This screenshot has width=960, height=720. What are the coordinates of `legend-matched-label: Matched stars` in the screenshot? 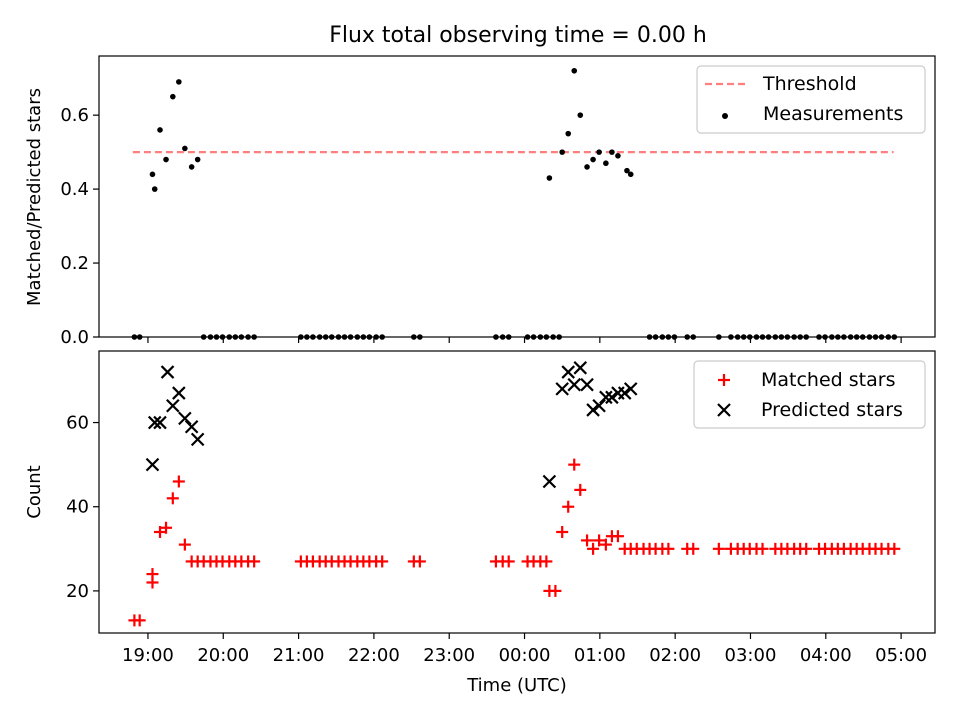 It's located at (828, 380).